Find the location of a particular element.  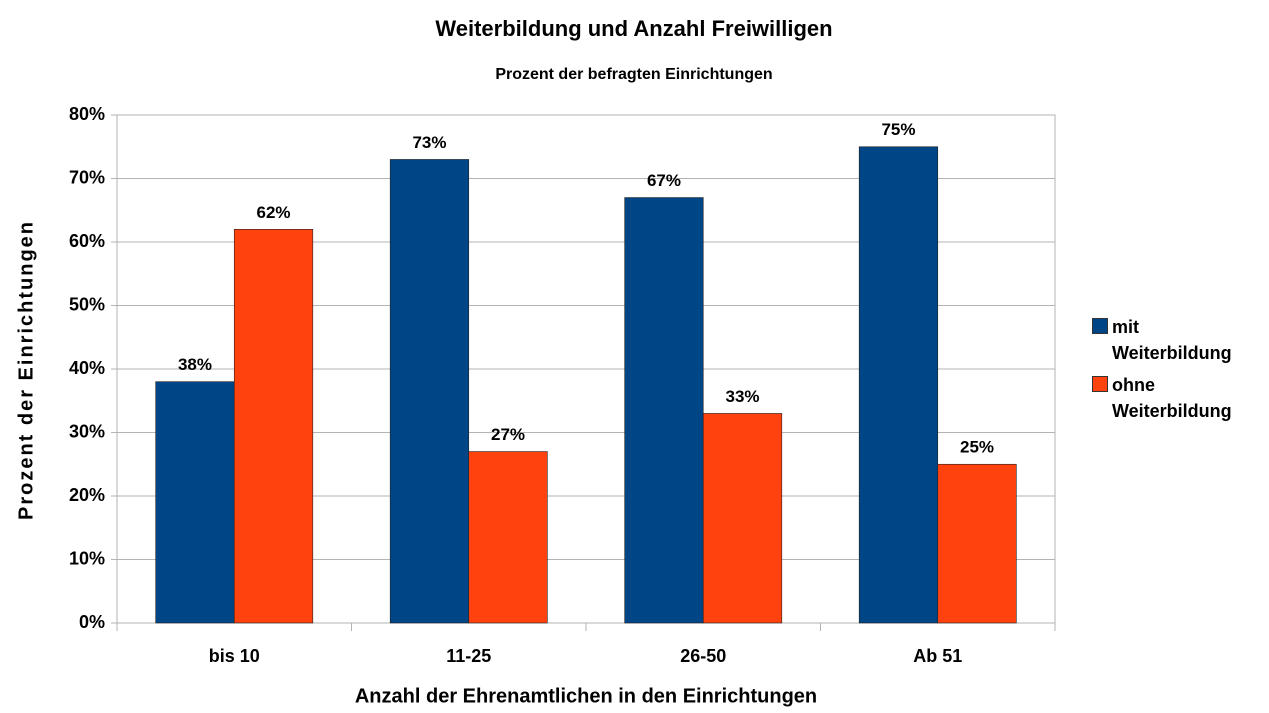

x-tick-label: bis 10 is located at coordinates (234, 656).